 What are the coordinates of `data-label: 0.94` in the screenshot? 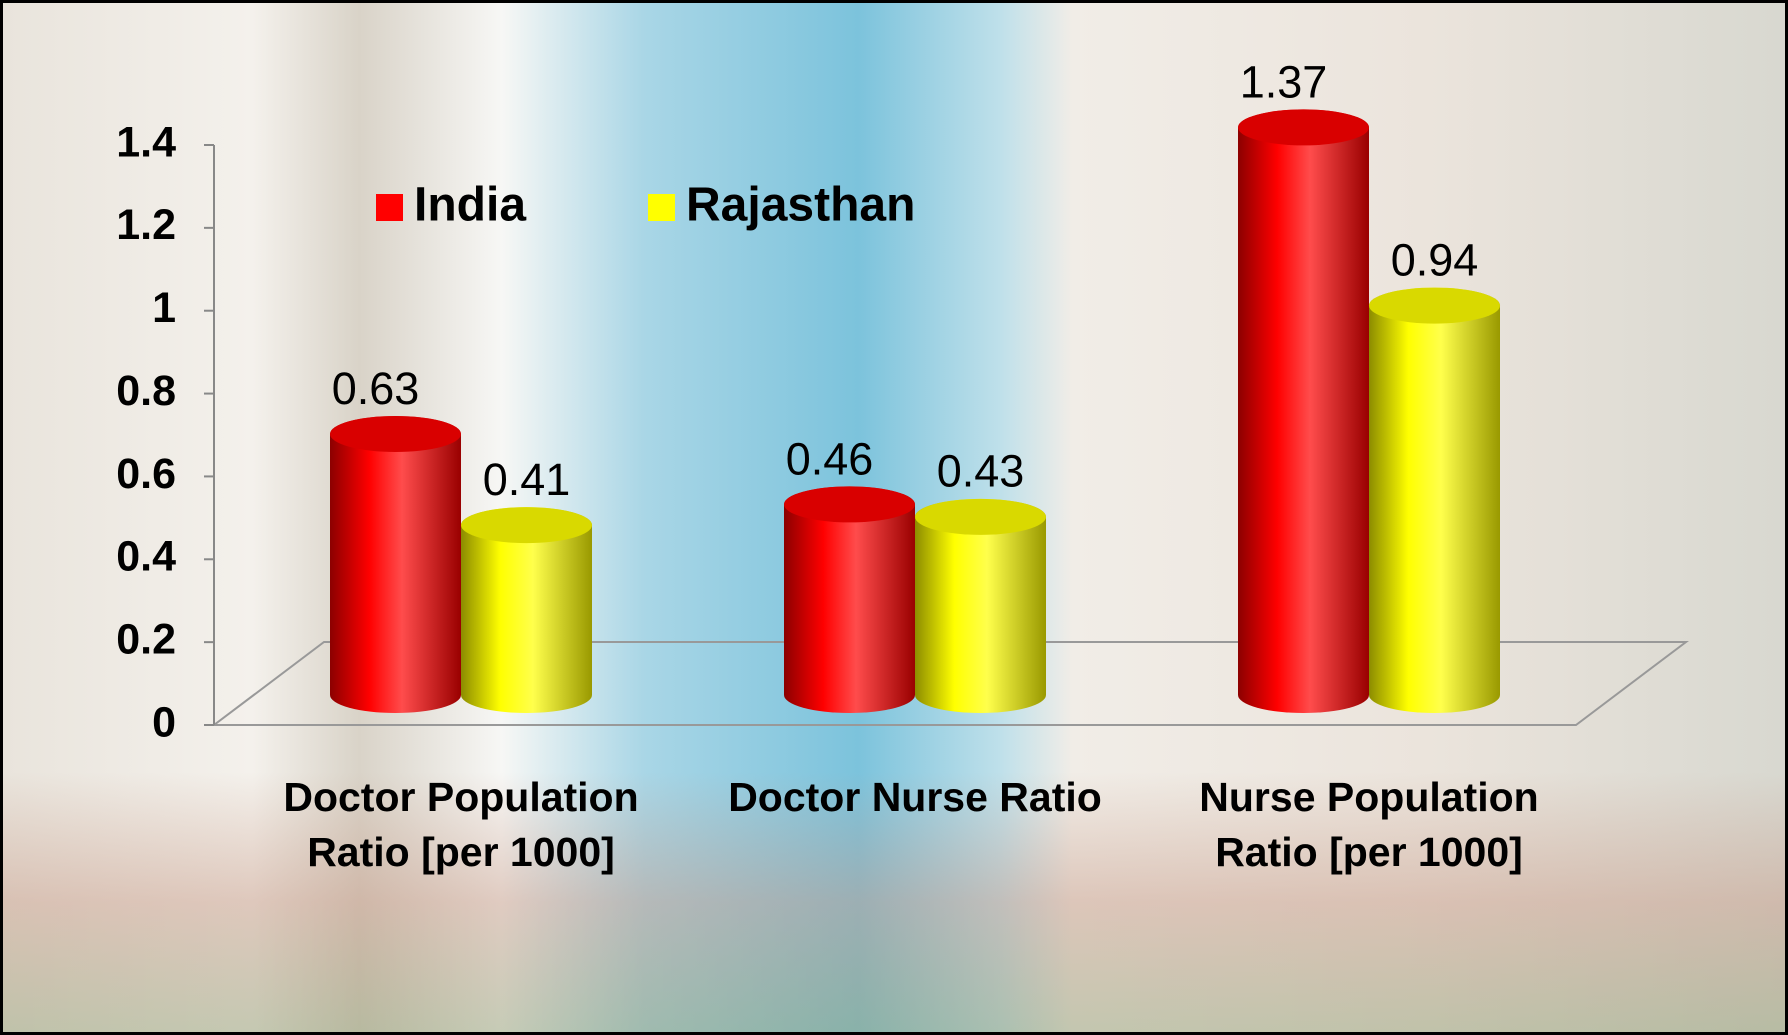 It's located at (1435, 259).